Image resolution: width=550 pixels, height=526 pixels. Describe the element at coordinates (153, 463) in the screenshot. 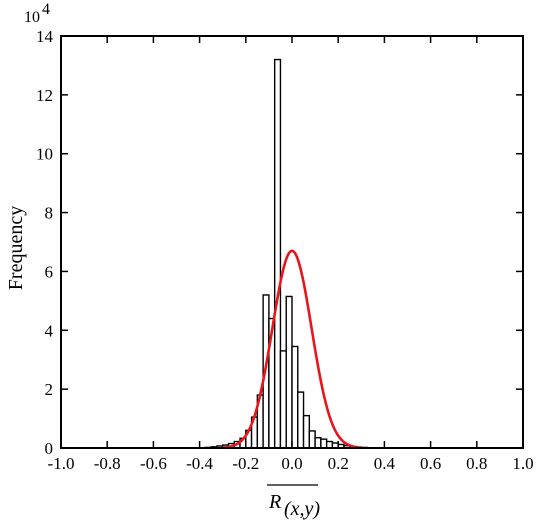

I see `x-tick-label: -0.6` at that location.